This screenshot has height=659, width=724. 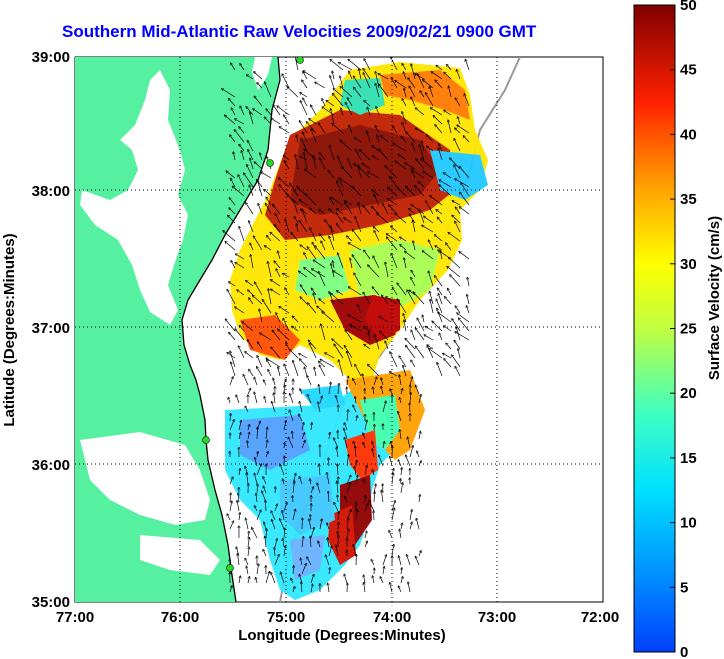 I want to click on colorbar-tick-label: 40, so click(x=688, y=134).